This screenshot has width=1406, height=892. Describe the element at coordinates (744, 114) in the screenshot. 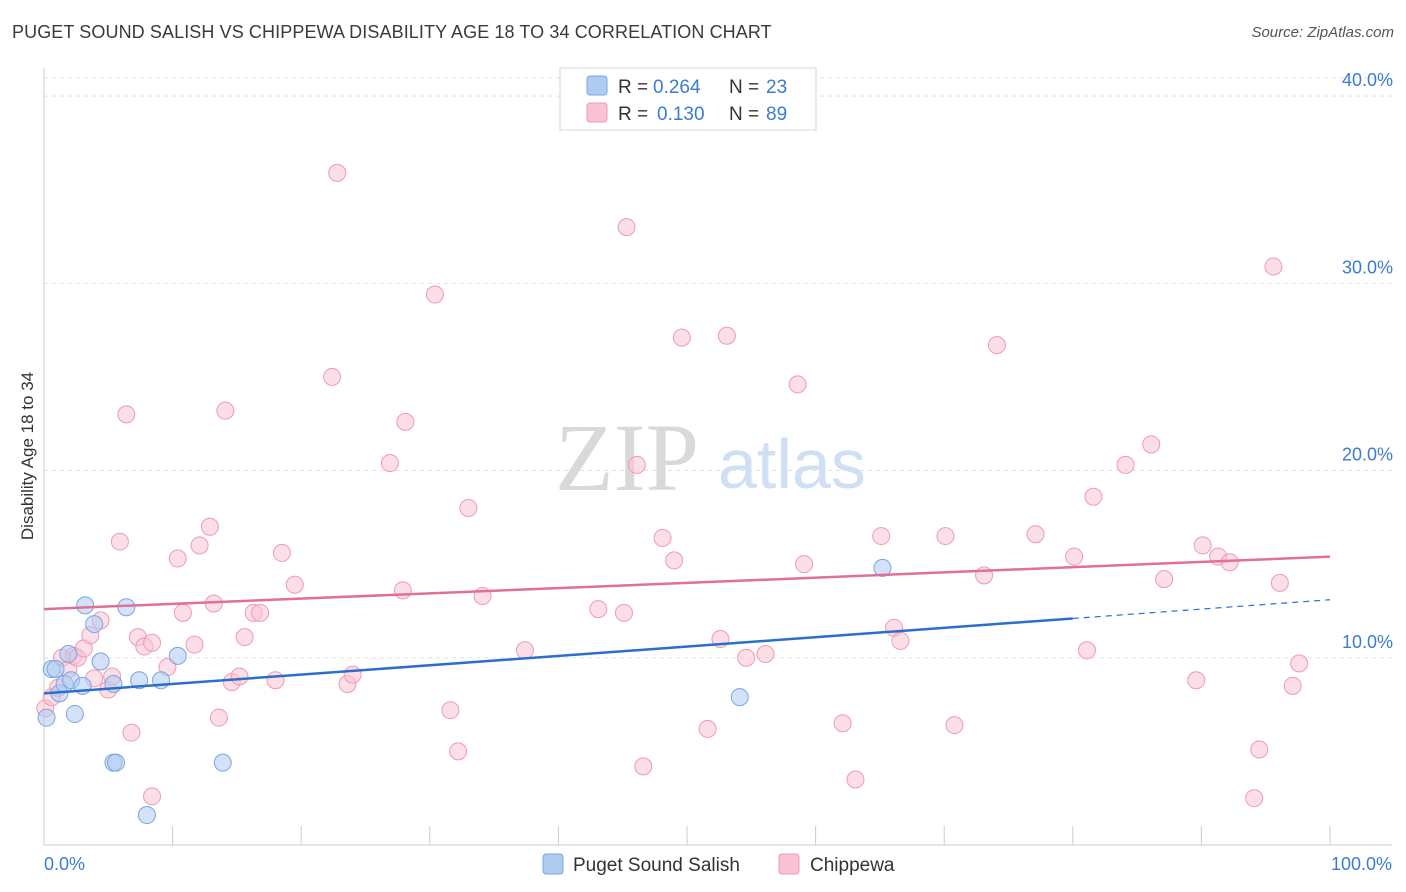

I see `legend-n-label-chippewa: N =` at that location.